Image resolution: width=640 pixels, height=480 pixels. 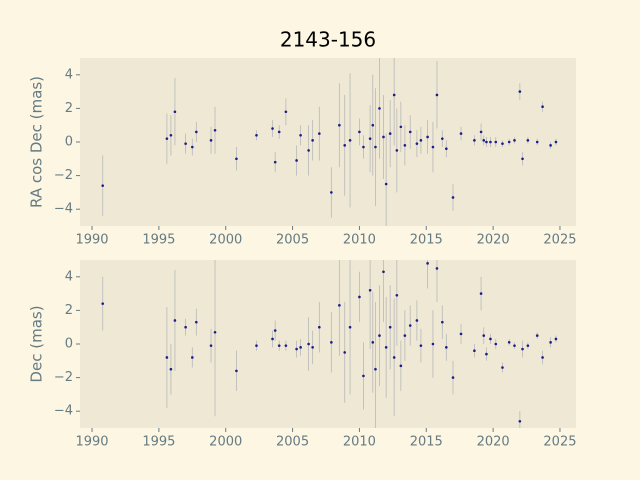 What do you see at coordinates (559, 442) in the screenshot?
I see `x-tick-label: 2025` at bounding box center [559, 442].